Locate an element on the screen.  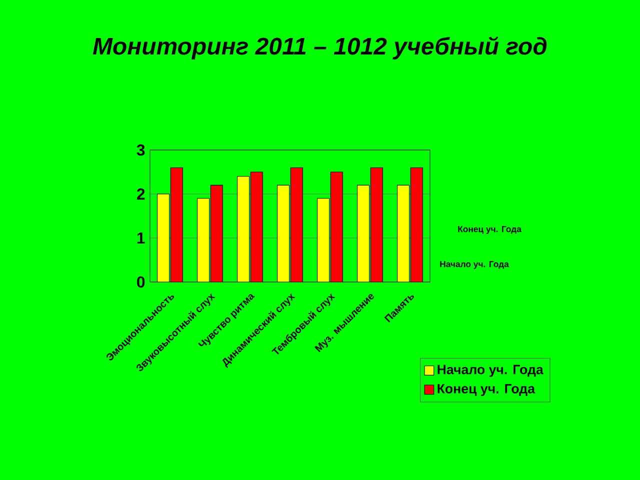
y-tick-label: 0 is located at coordinates (141, 282).